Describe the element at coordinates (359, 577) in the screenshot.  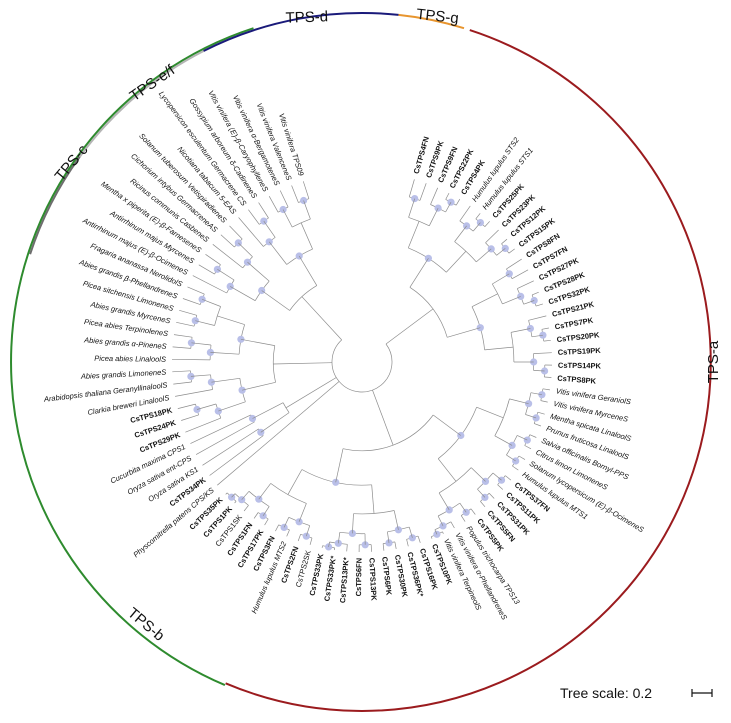
I see `leaf-label: CsTPS6FN` at that location.